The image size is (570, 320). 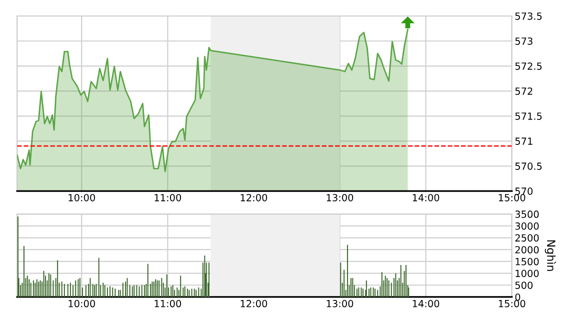 What do you see at coordinates (527, 262) in the screenshot?
I see `y-tick-label: 1500` at bounding box center [527, 262].